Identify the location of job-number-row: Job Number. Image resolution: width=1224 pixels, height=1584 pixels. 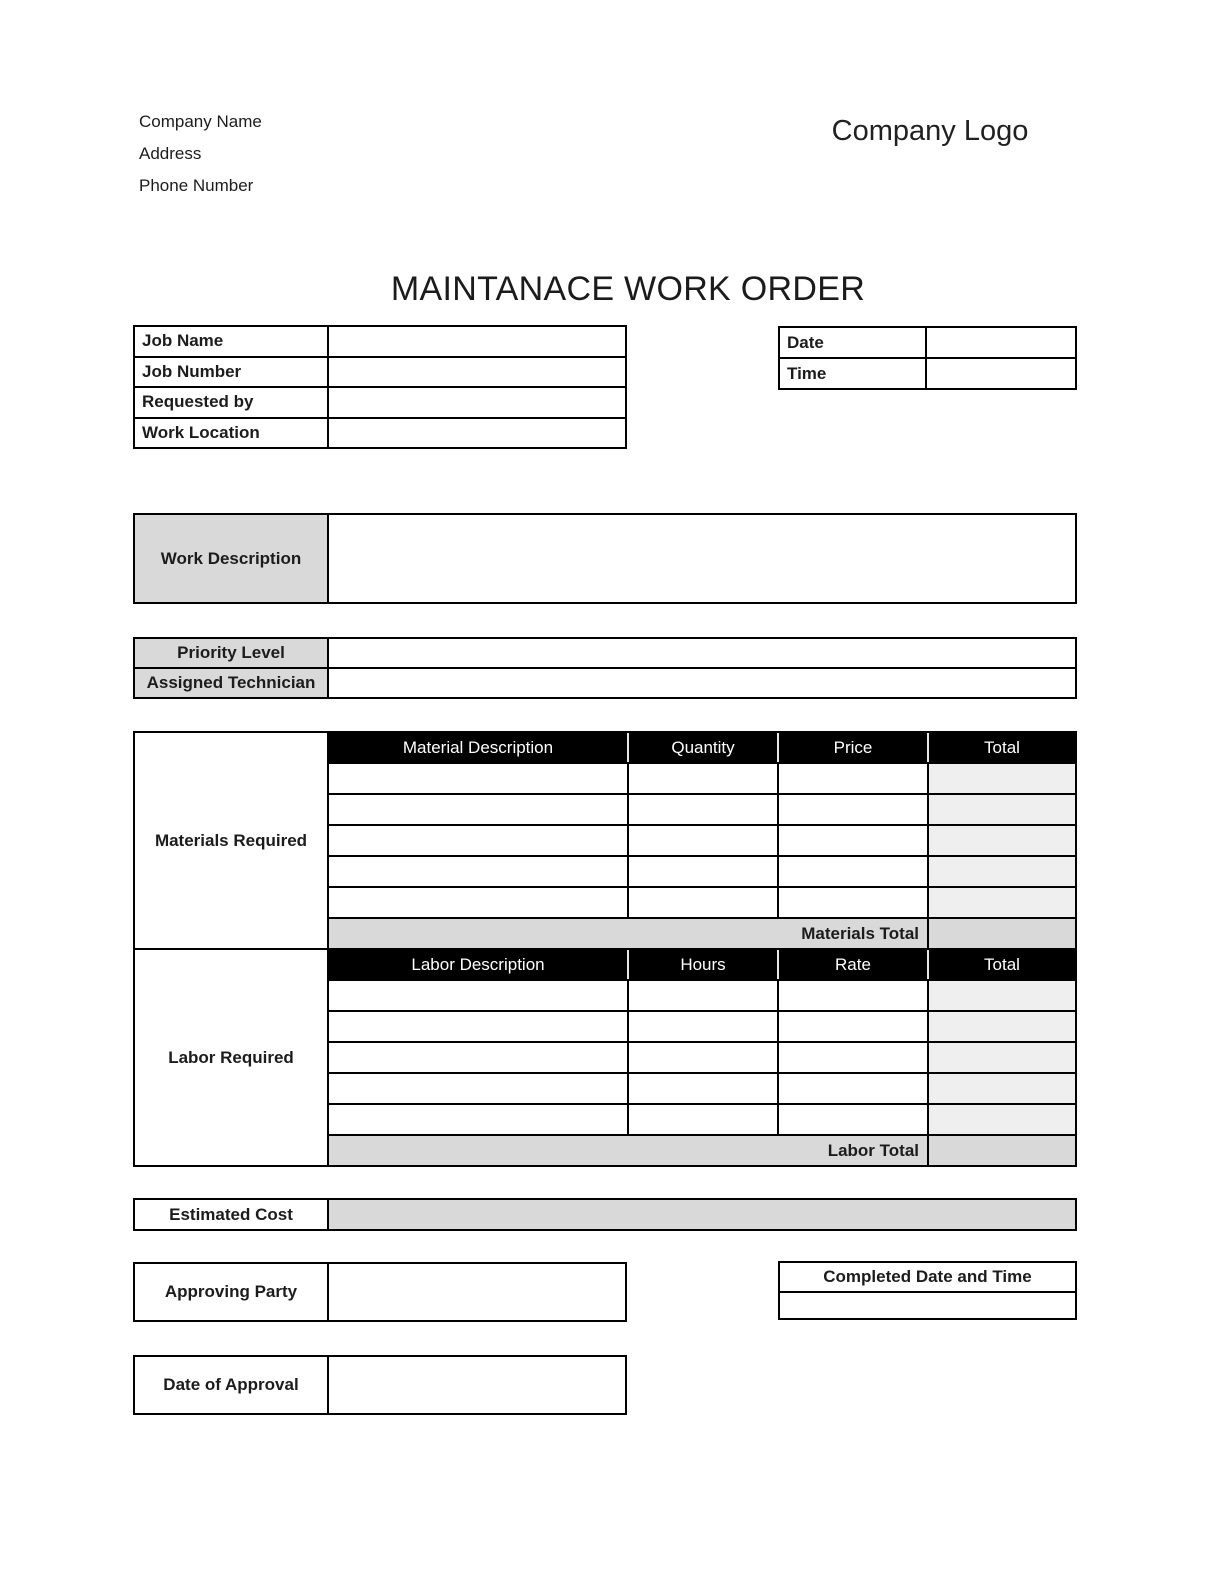
(380, 370).